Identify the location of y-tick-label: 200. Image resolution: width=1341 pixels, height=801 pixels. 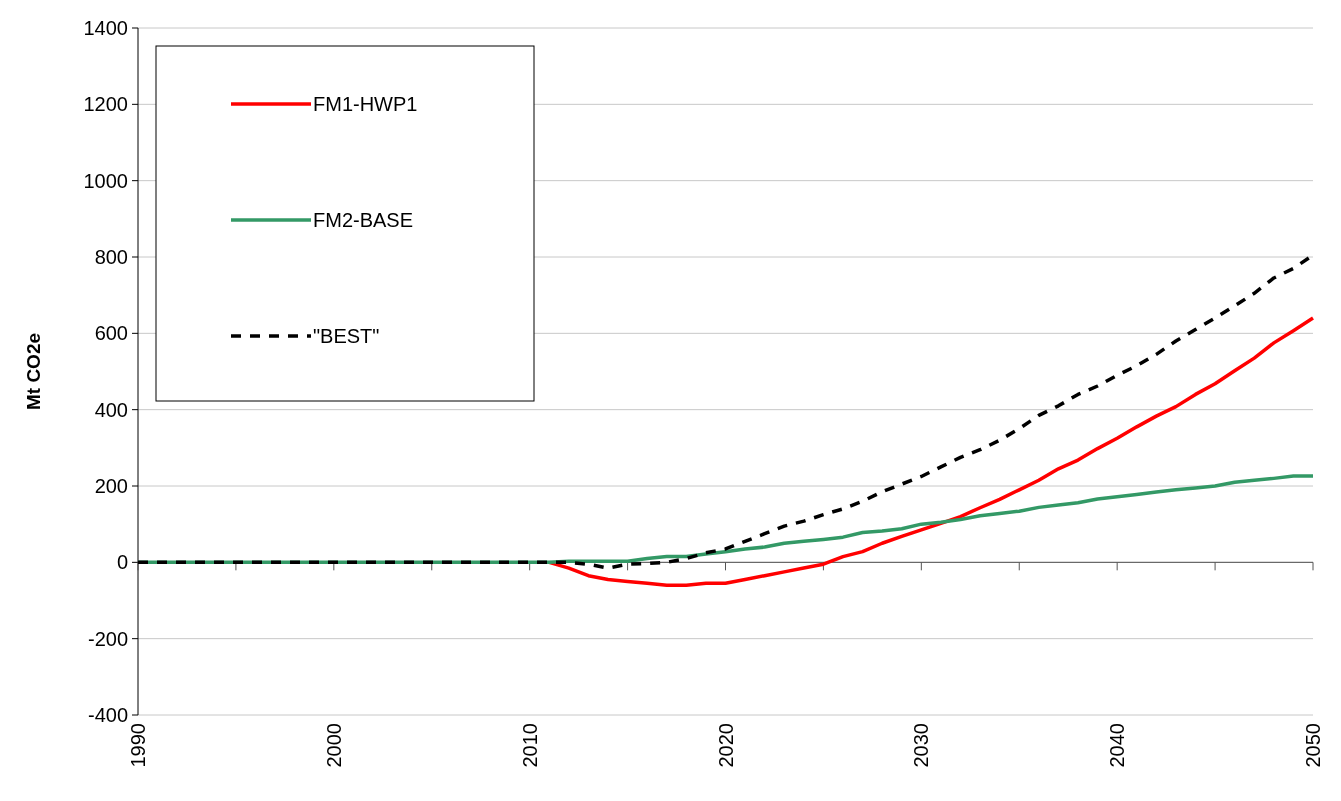
(111, 486).